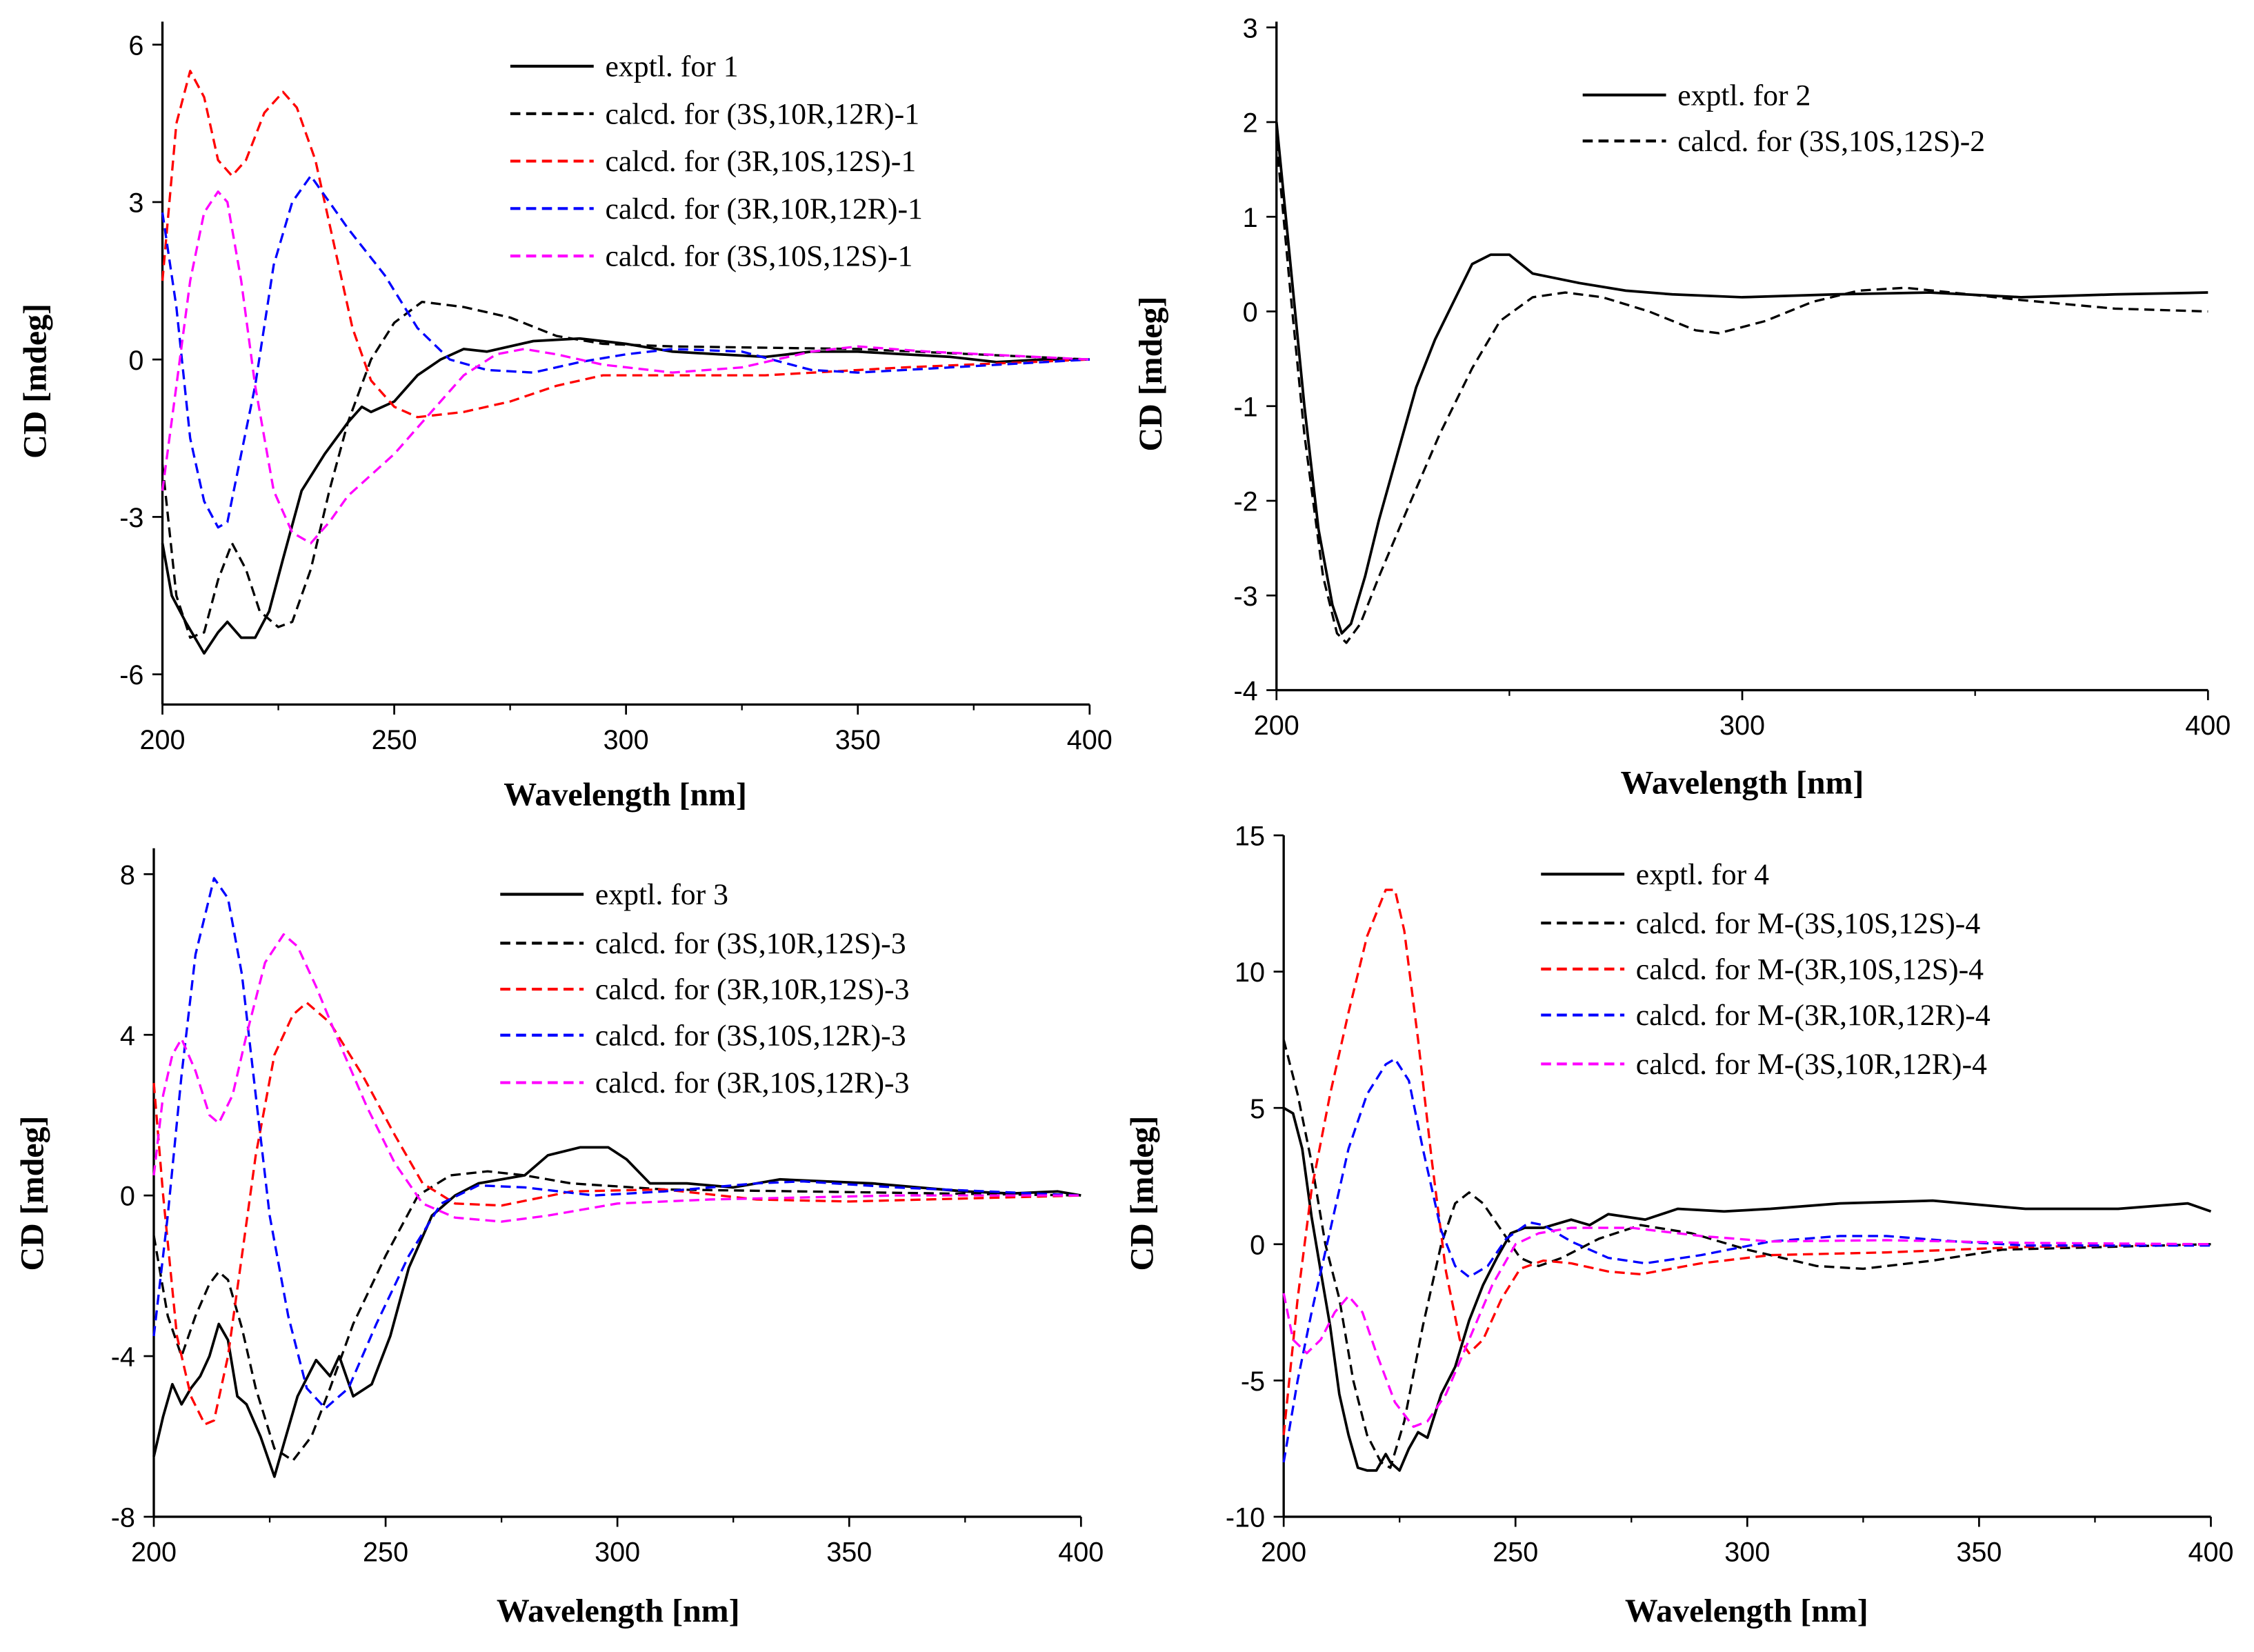  What do you see at coordinates (761, 161) in the screenshot?
I see `legend-label: calcd. for (3R,10S,12S)-1` at bounding box center [761, 161].